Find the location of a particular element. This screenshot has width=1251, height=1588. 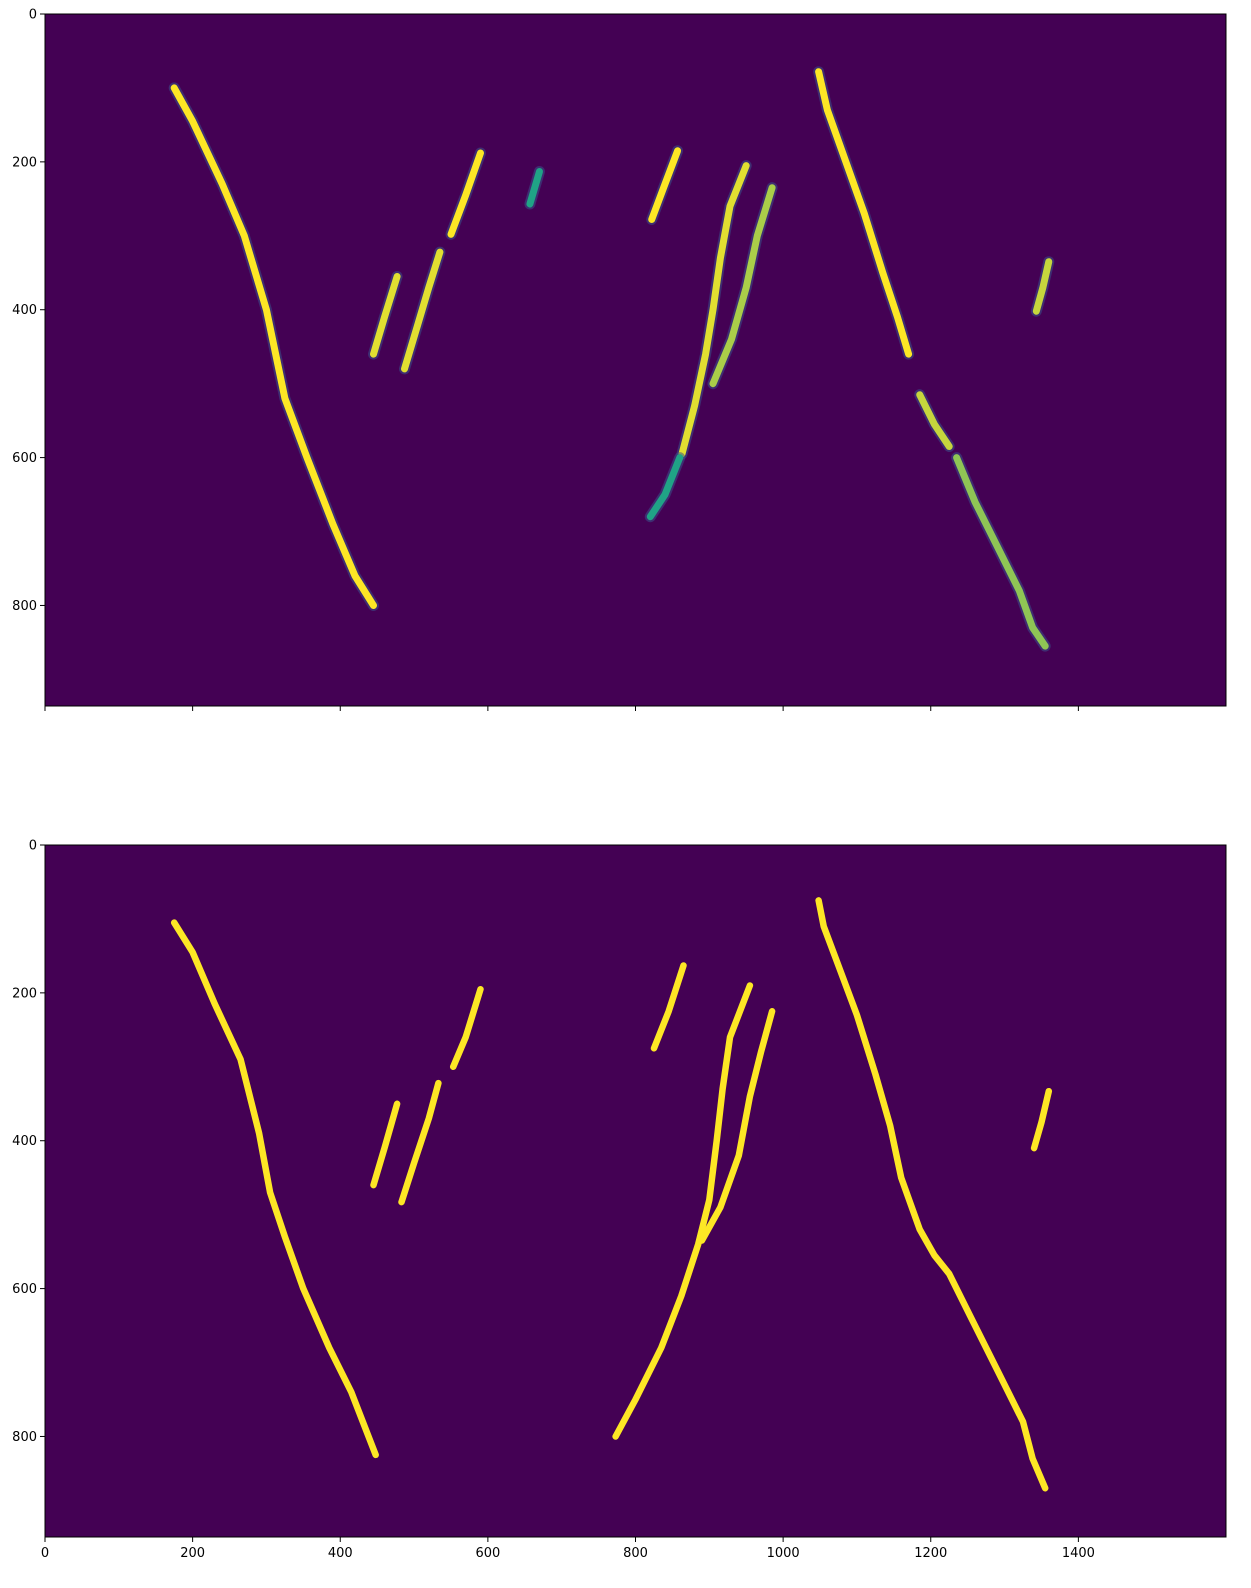

x-tick-label: 800 is located at coordinates (635, 1553).